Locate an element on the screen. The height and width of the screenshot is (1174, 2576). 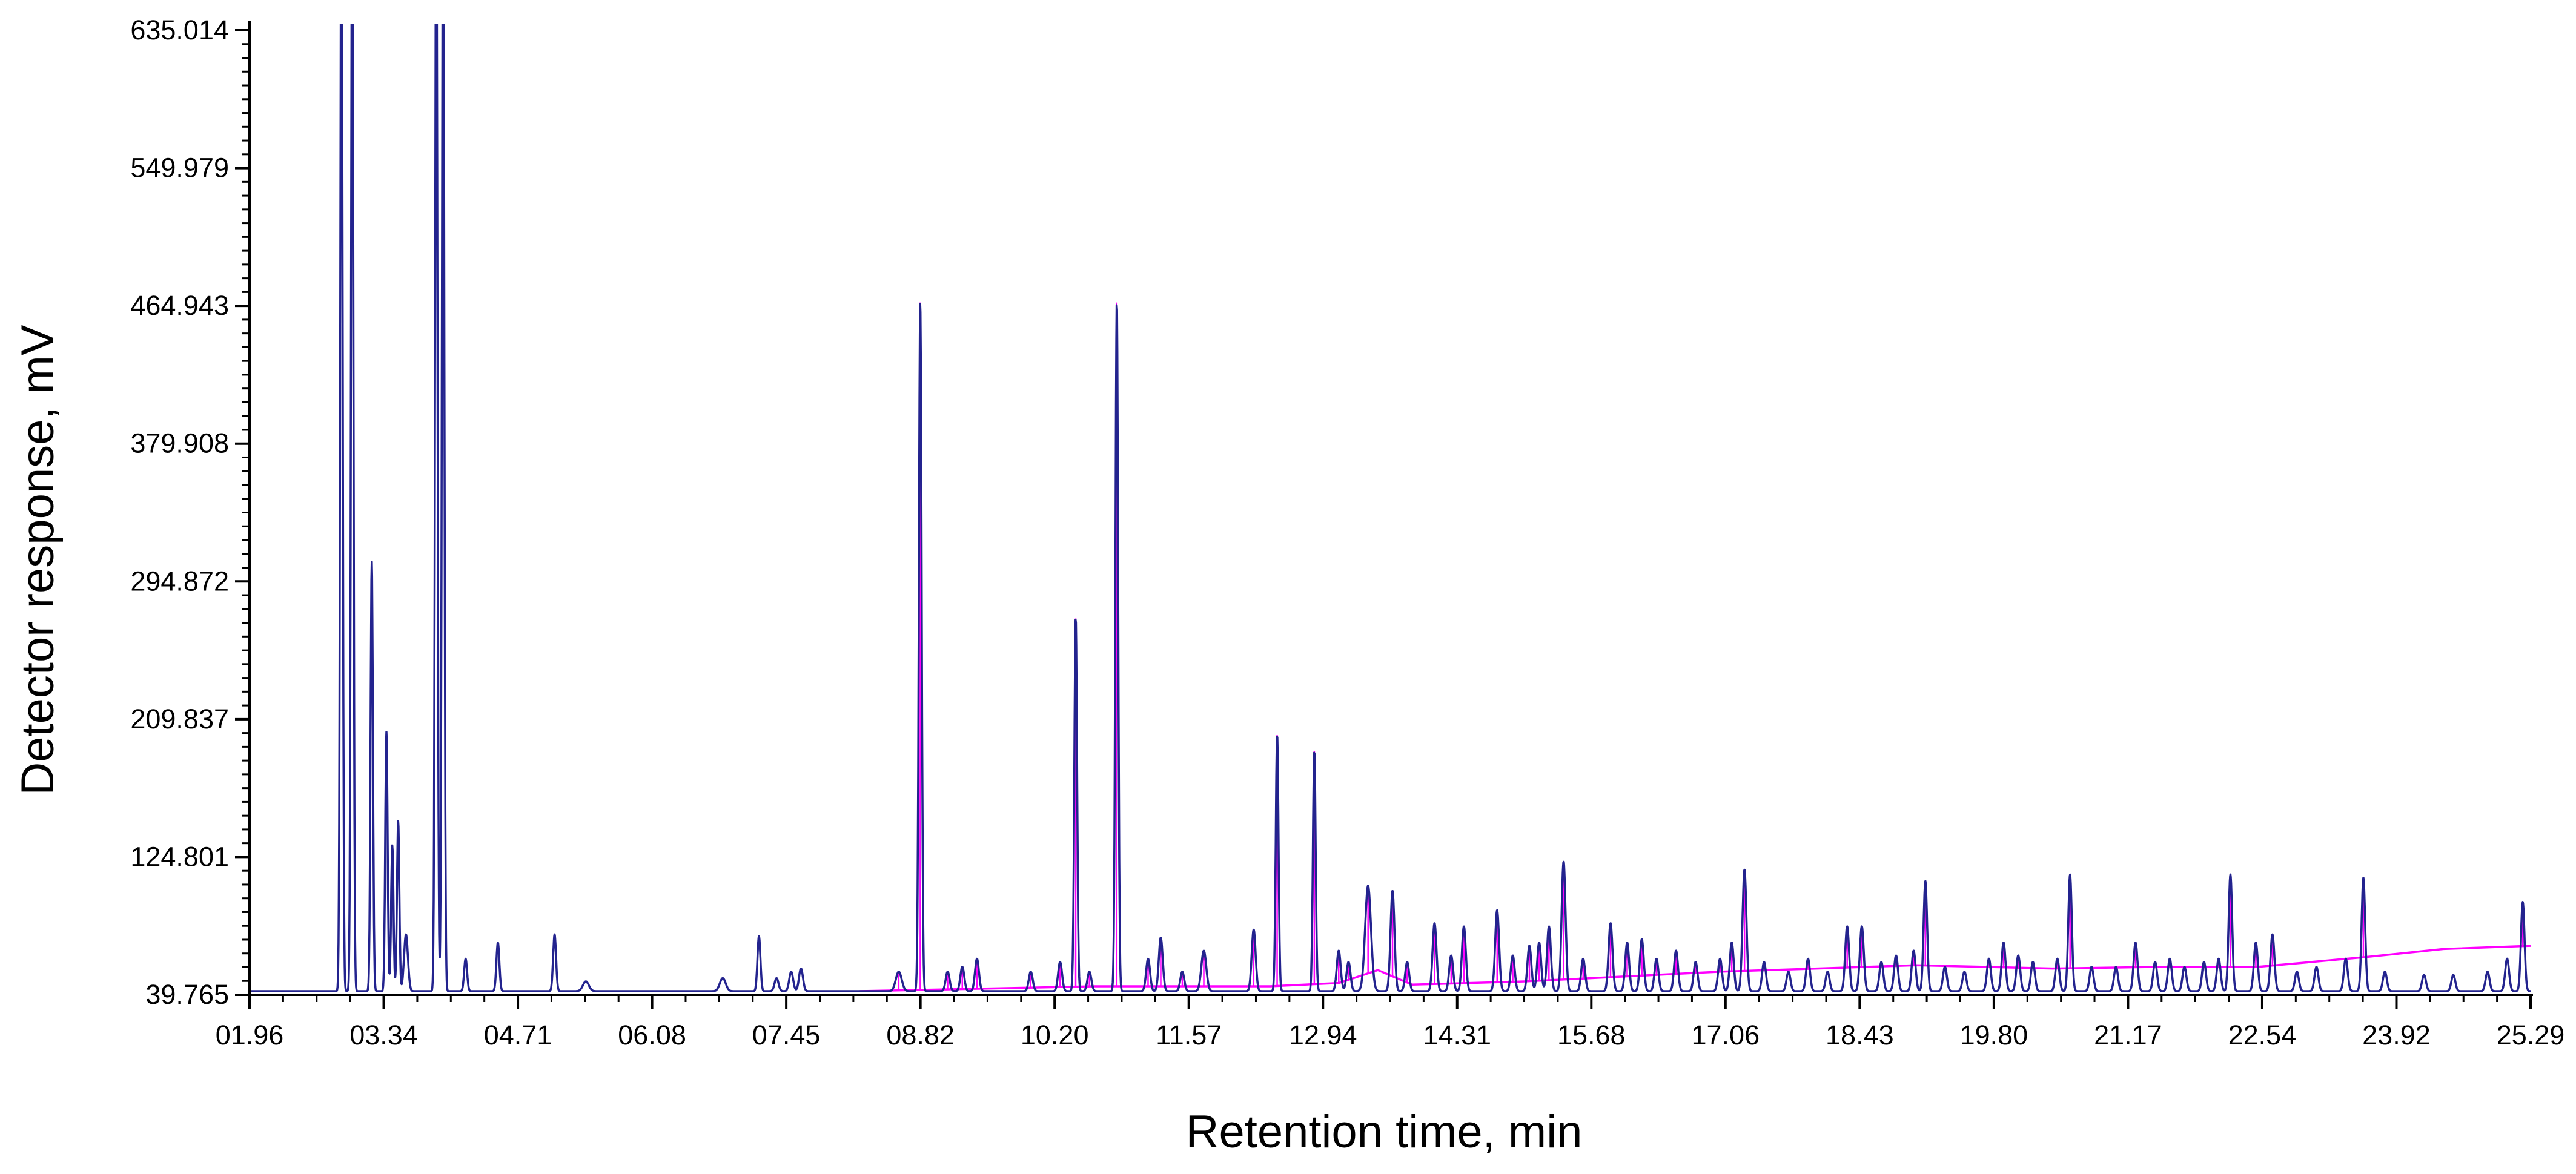
y-tick-label: 124.801 is located at coordinates (179, 856).